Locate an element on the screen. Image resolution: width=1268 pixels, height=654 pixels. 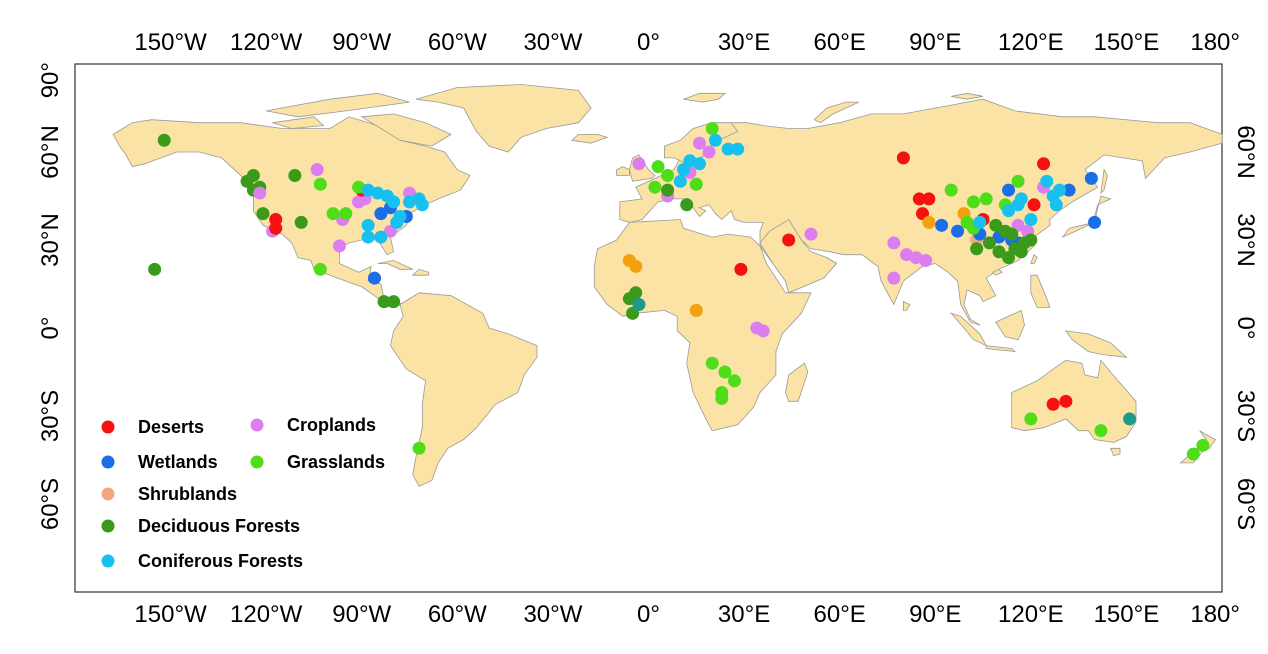
lon-tick-label-bottom: 60°E is located at coordinates (840, 614).